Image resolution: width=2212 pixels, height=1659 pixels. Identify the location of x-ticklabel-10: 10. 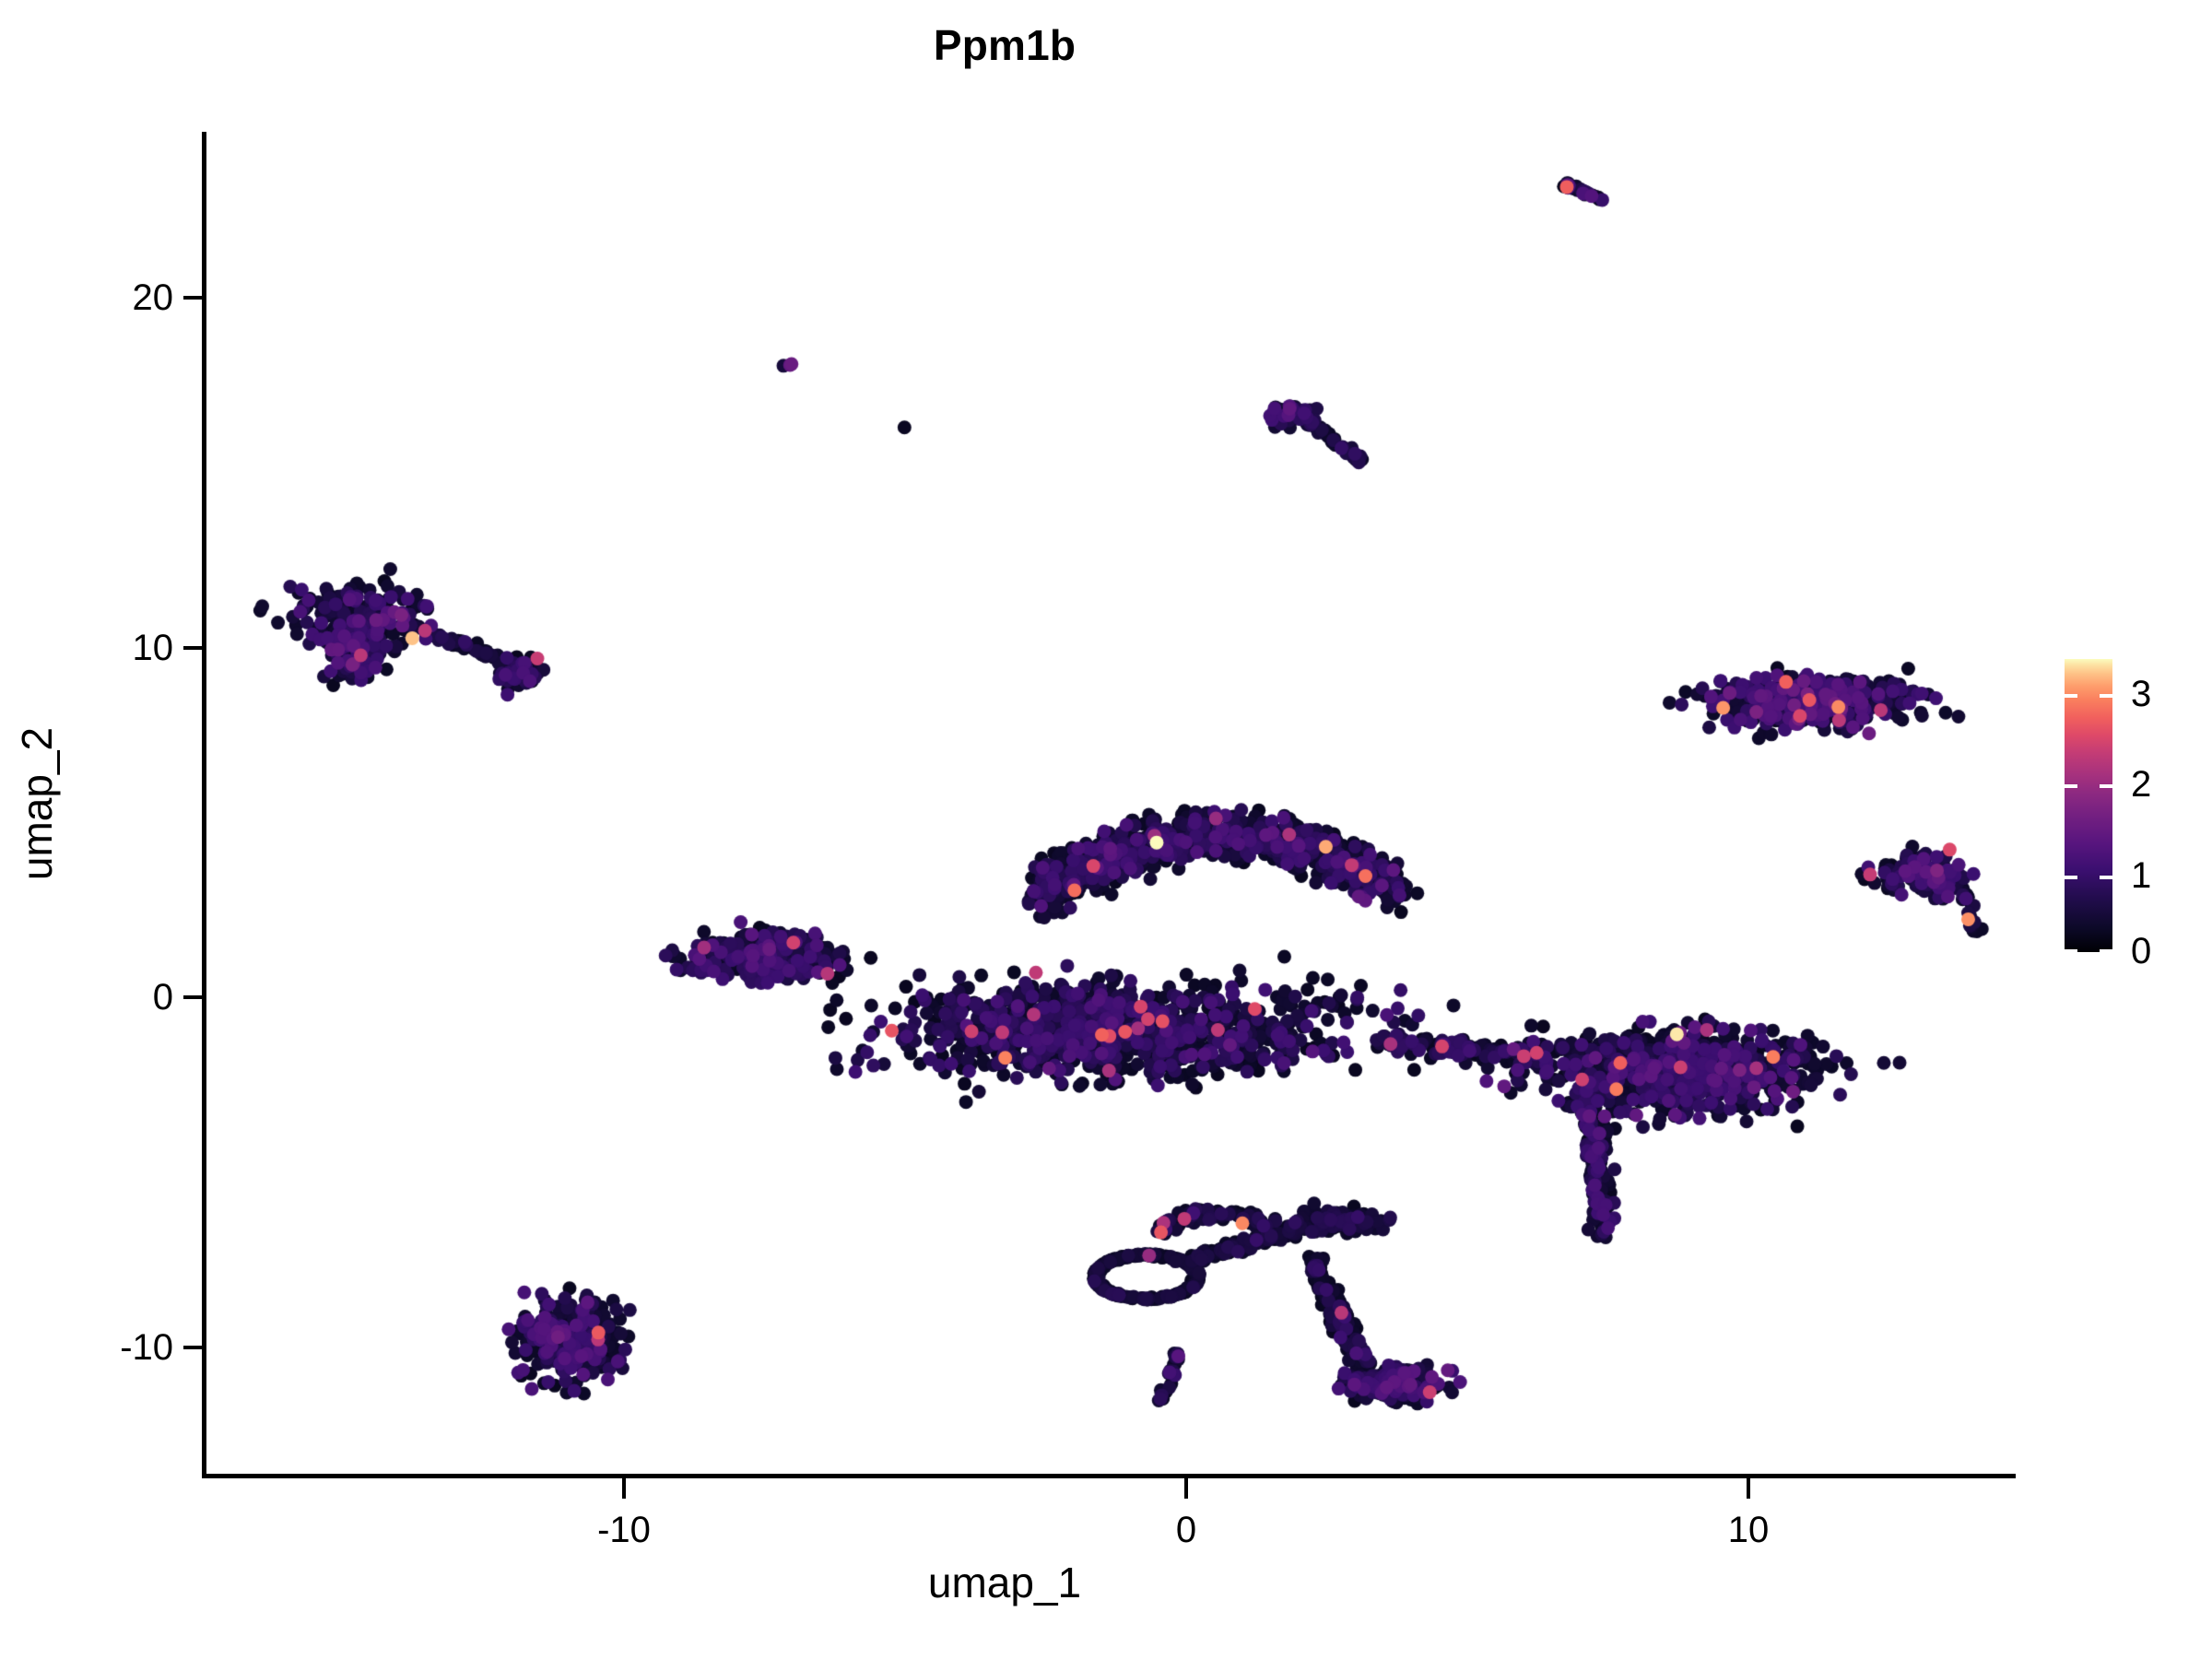
(1748, 1530).